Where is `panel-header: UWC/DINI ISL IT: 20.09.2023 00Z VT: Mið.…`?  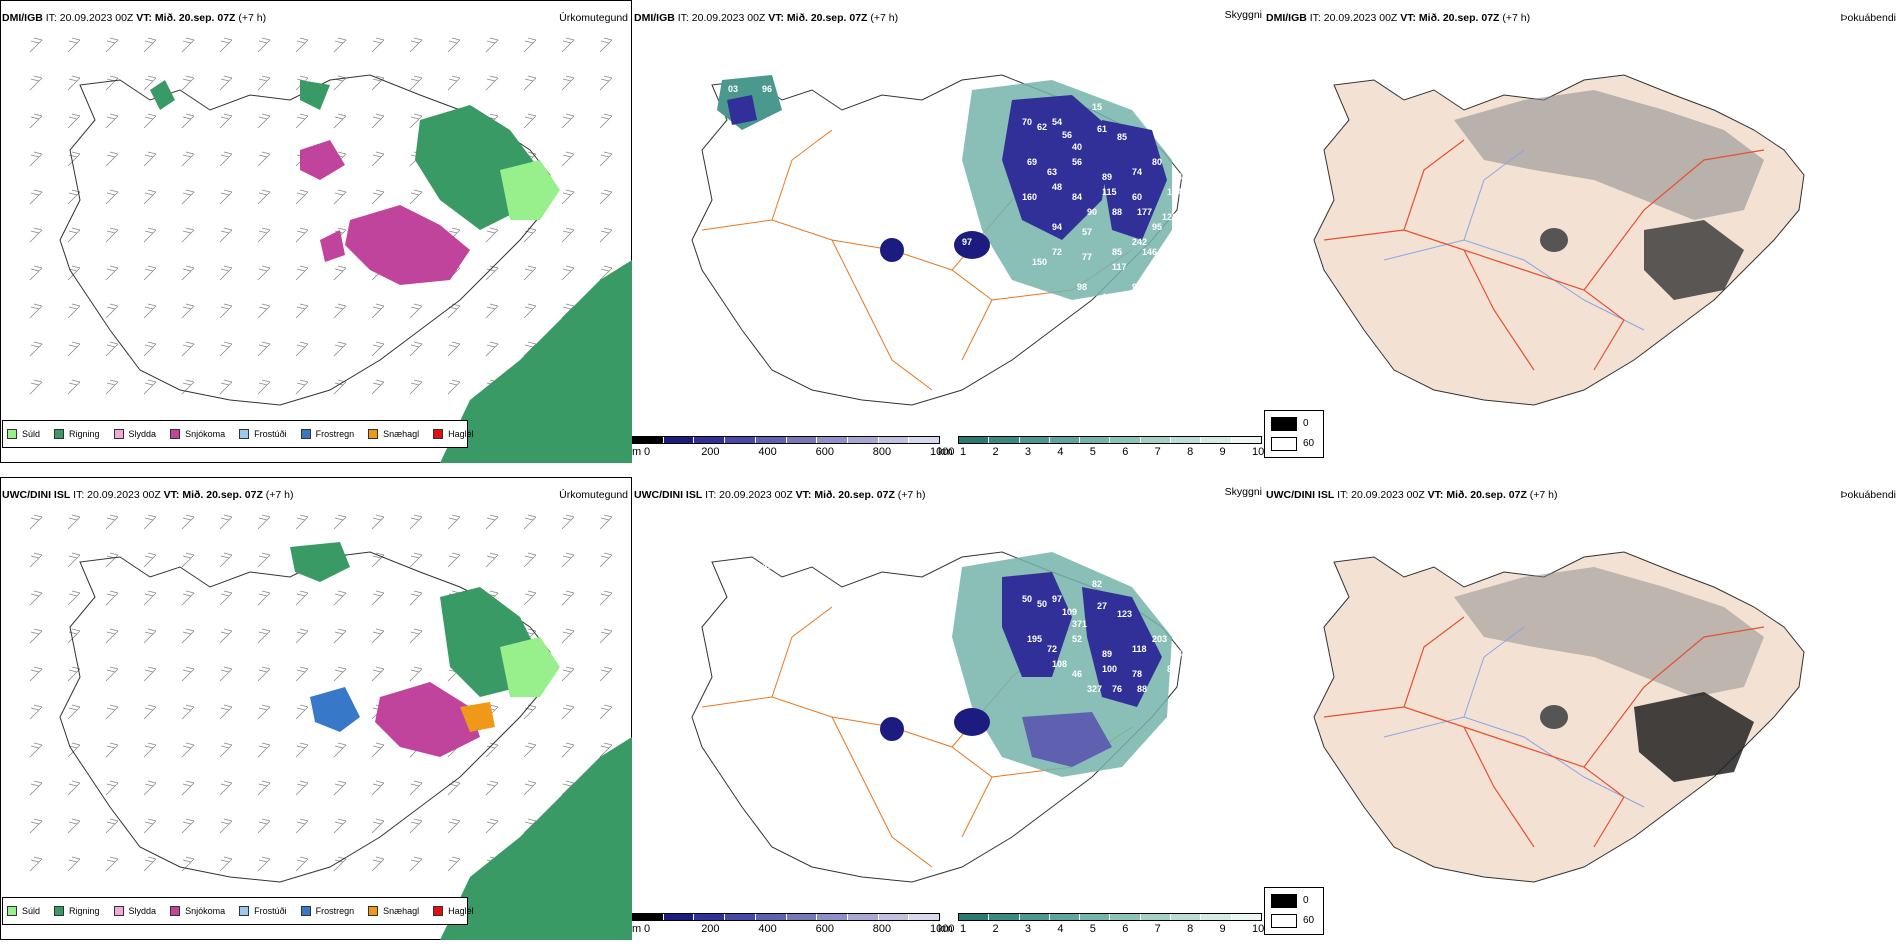
panel-header: UWC/DINI ISL IT: 20.09.2023 00Z VT: Mið.… is located at coordinates (148, 495).